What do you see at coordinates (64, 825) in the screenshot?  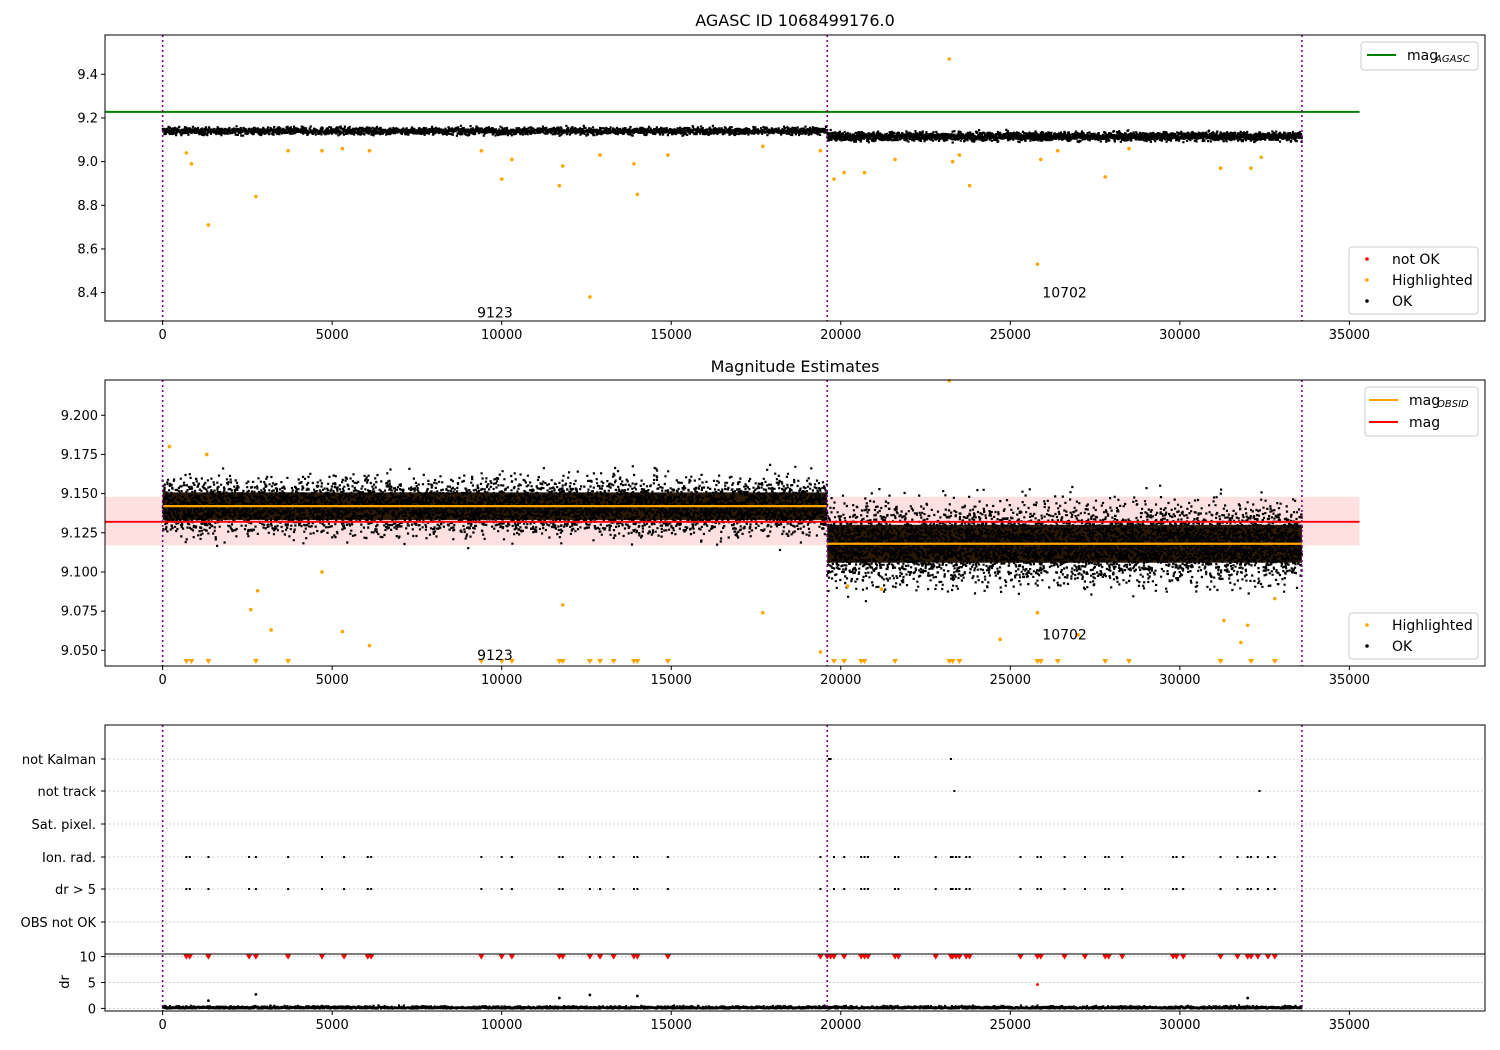 I see `category-label: Sat. pixel.` at bounding box center [64, 825].